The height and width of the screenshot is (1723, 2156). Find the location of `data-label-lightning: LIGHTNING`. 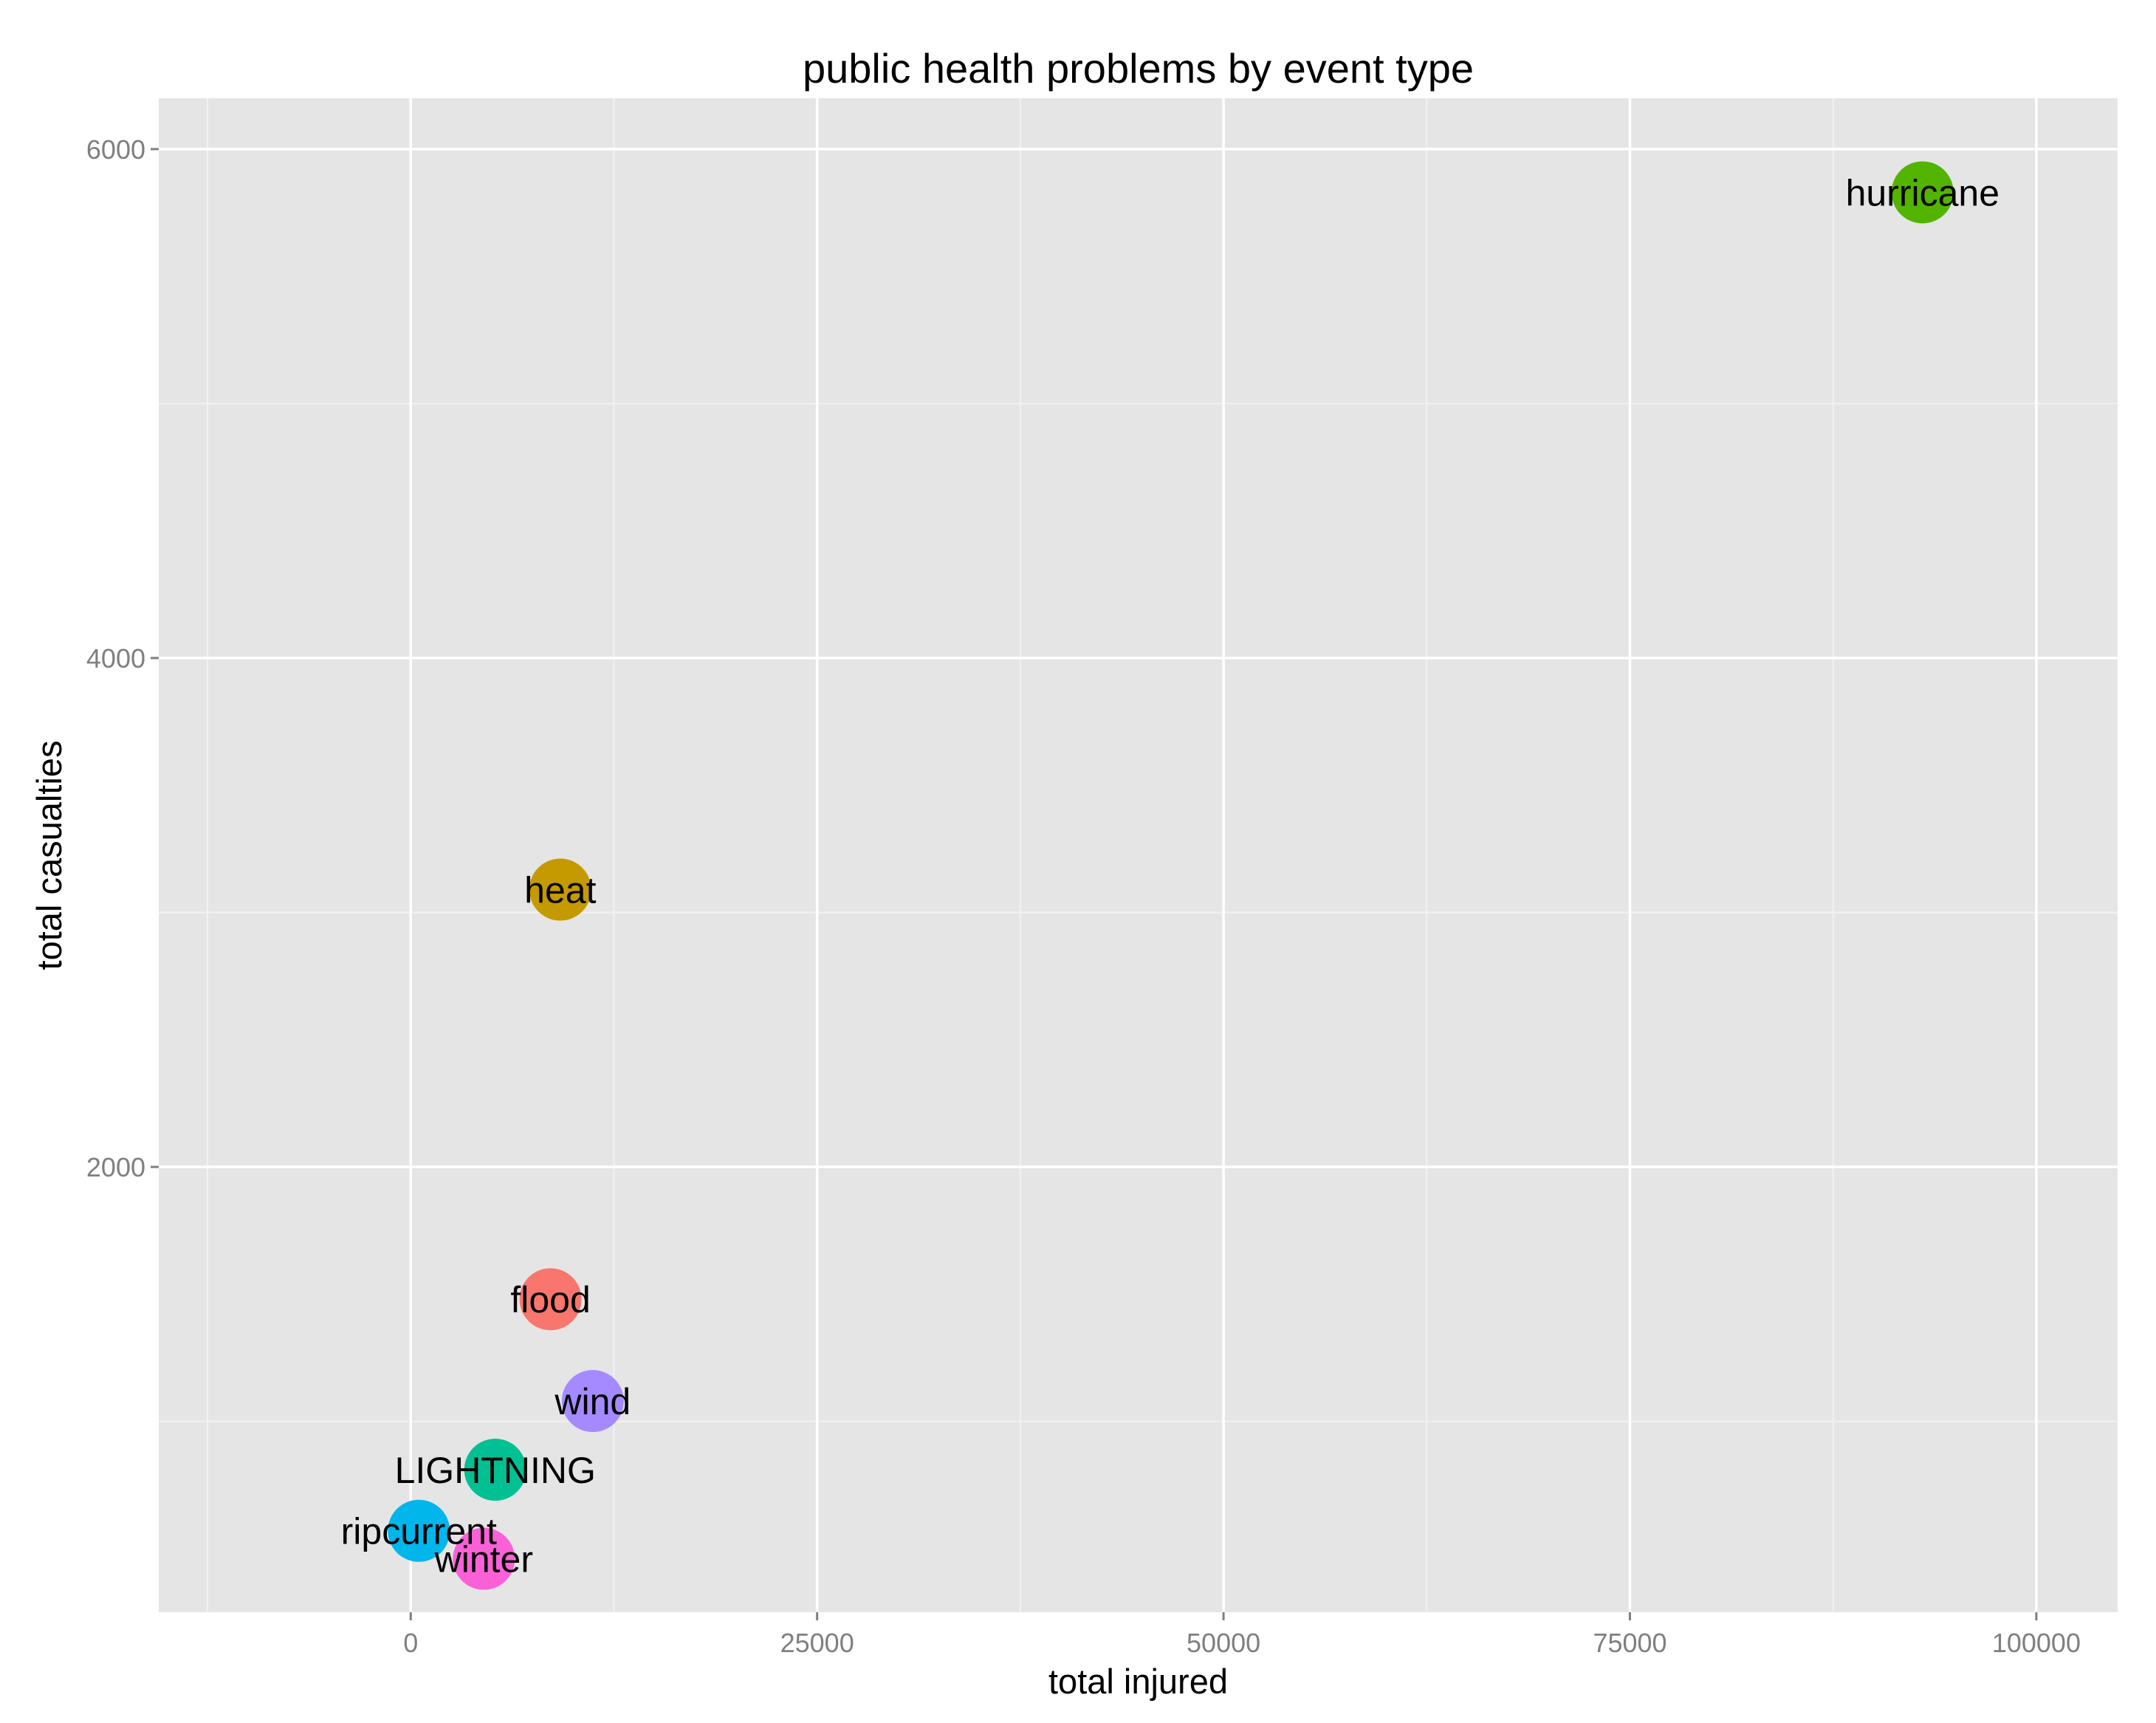

data-label-lightning: LIGHTNING is located at coordinates (495, 1470).